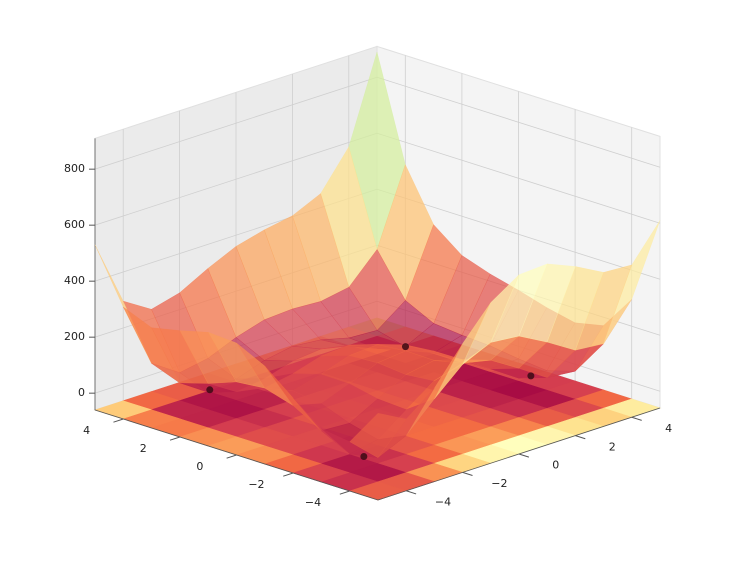 This screenshot has width=739, height=562. Describe the element at coordinates (199, 466) in the screenshot. I see `y-tick-label: 0` at that location.